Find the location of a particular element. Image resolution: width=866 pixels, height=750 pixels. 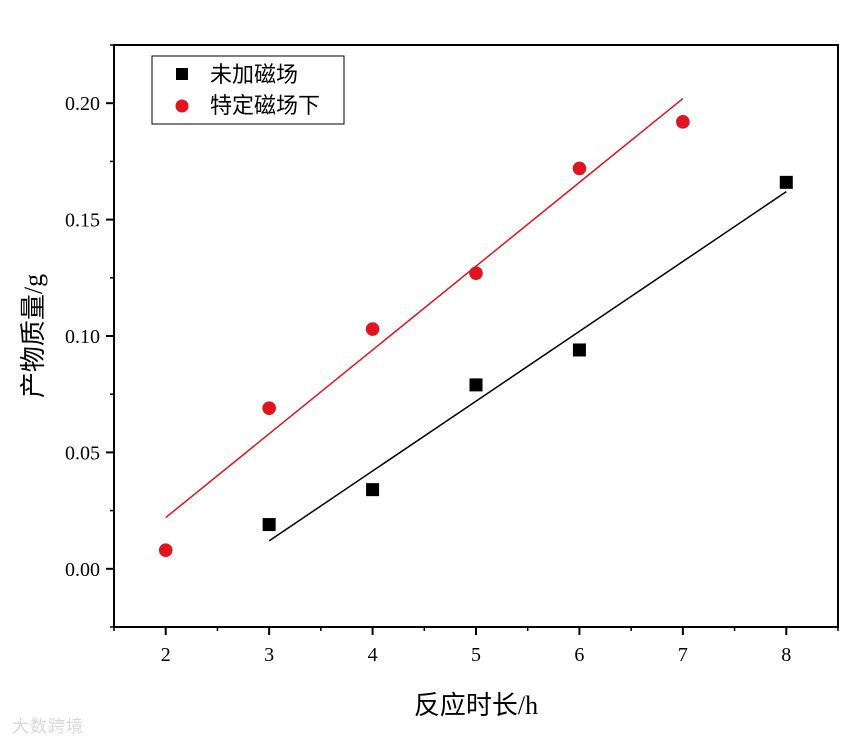

legend: 未加磁场 特定磁场下 is located at coordinates (248, 90).